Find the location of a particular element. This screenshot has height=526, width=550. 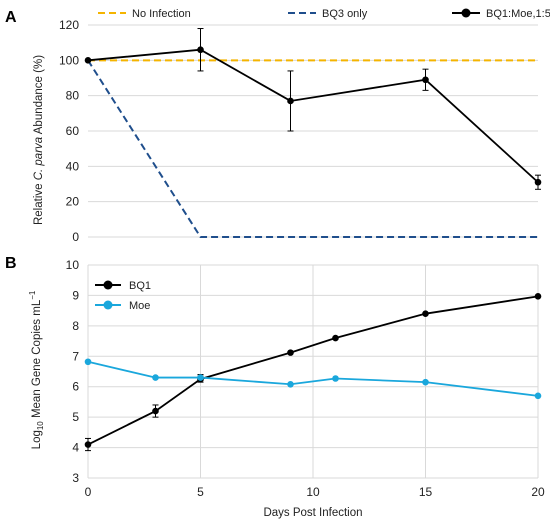

panel-b-x-axis-title: Days Post Infection is located at coordinates (312, 513).